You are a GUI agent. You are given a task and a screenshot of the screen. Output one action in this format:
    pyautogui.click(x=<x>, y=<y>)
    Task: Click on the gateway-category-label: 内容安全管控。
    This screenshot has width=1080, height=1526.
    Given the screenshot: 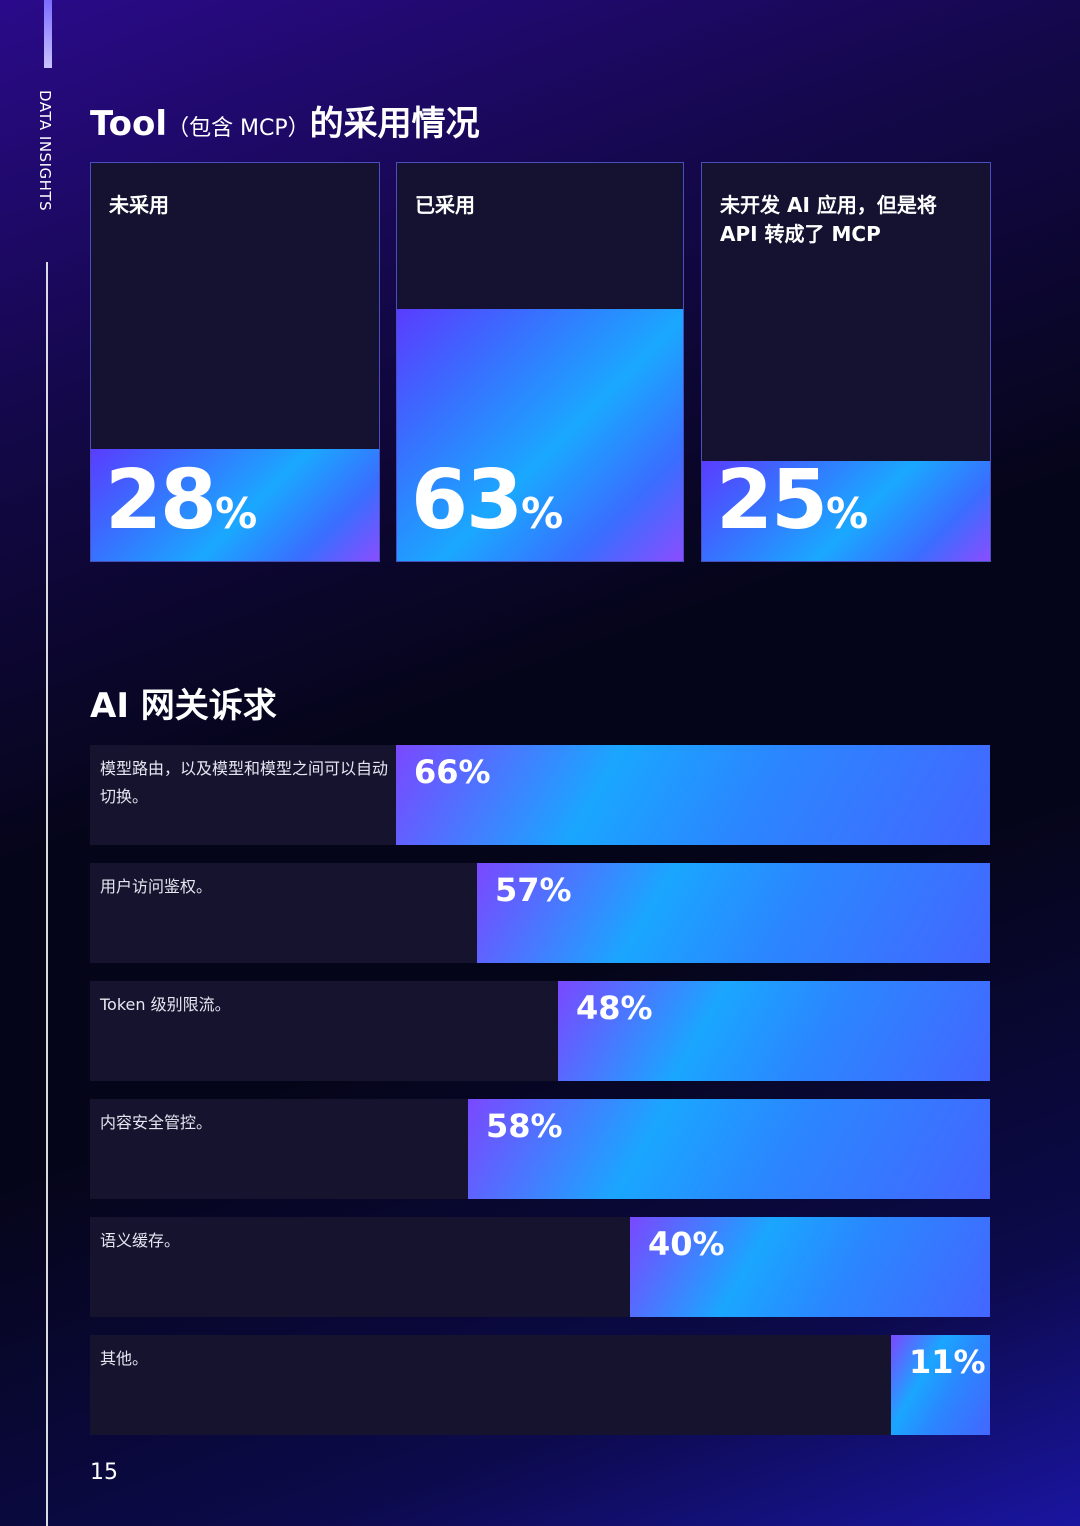 What is the action you would take?
    pyautogui.click(x=156, y=1122)
    